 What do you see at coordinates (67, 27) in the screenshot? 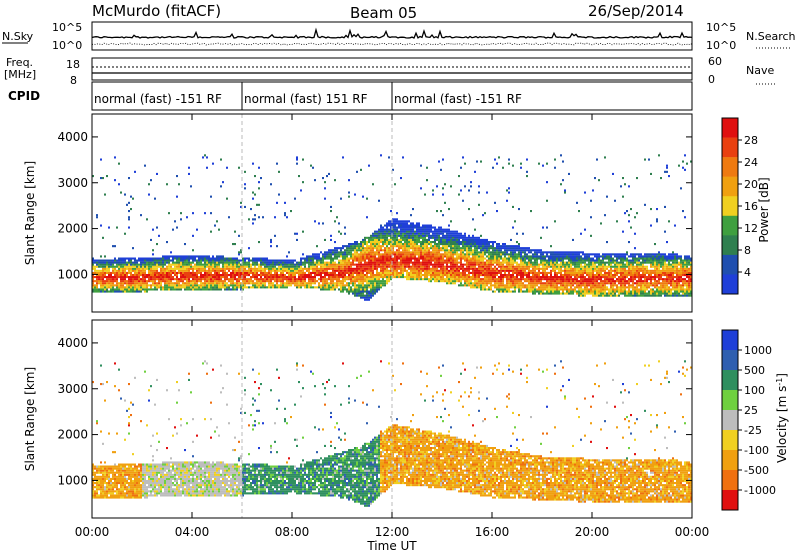
I see `nsky-top-tick: 10^5` at bounding box center [67, 27].